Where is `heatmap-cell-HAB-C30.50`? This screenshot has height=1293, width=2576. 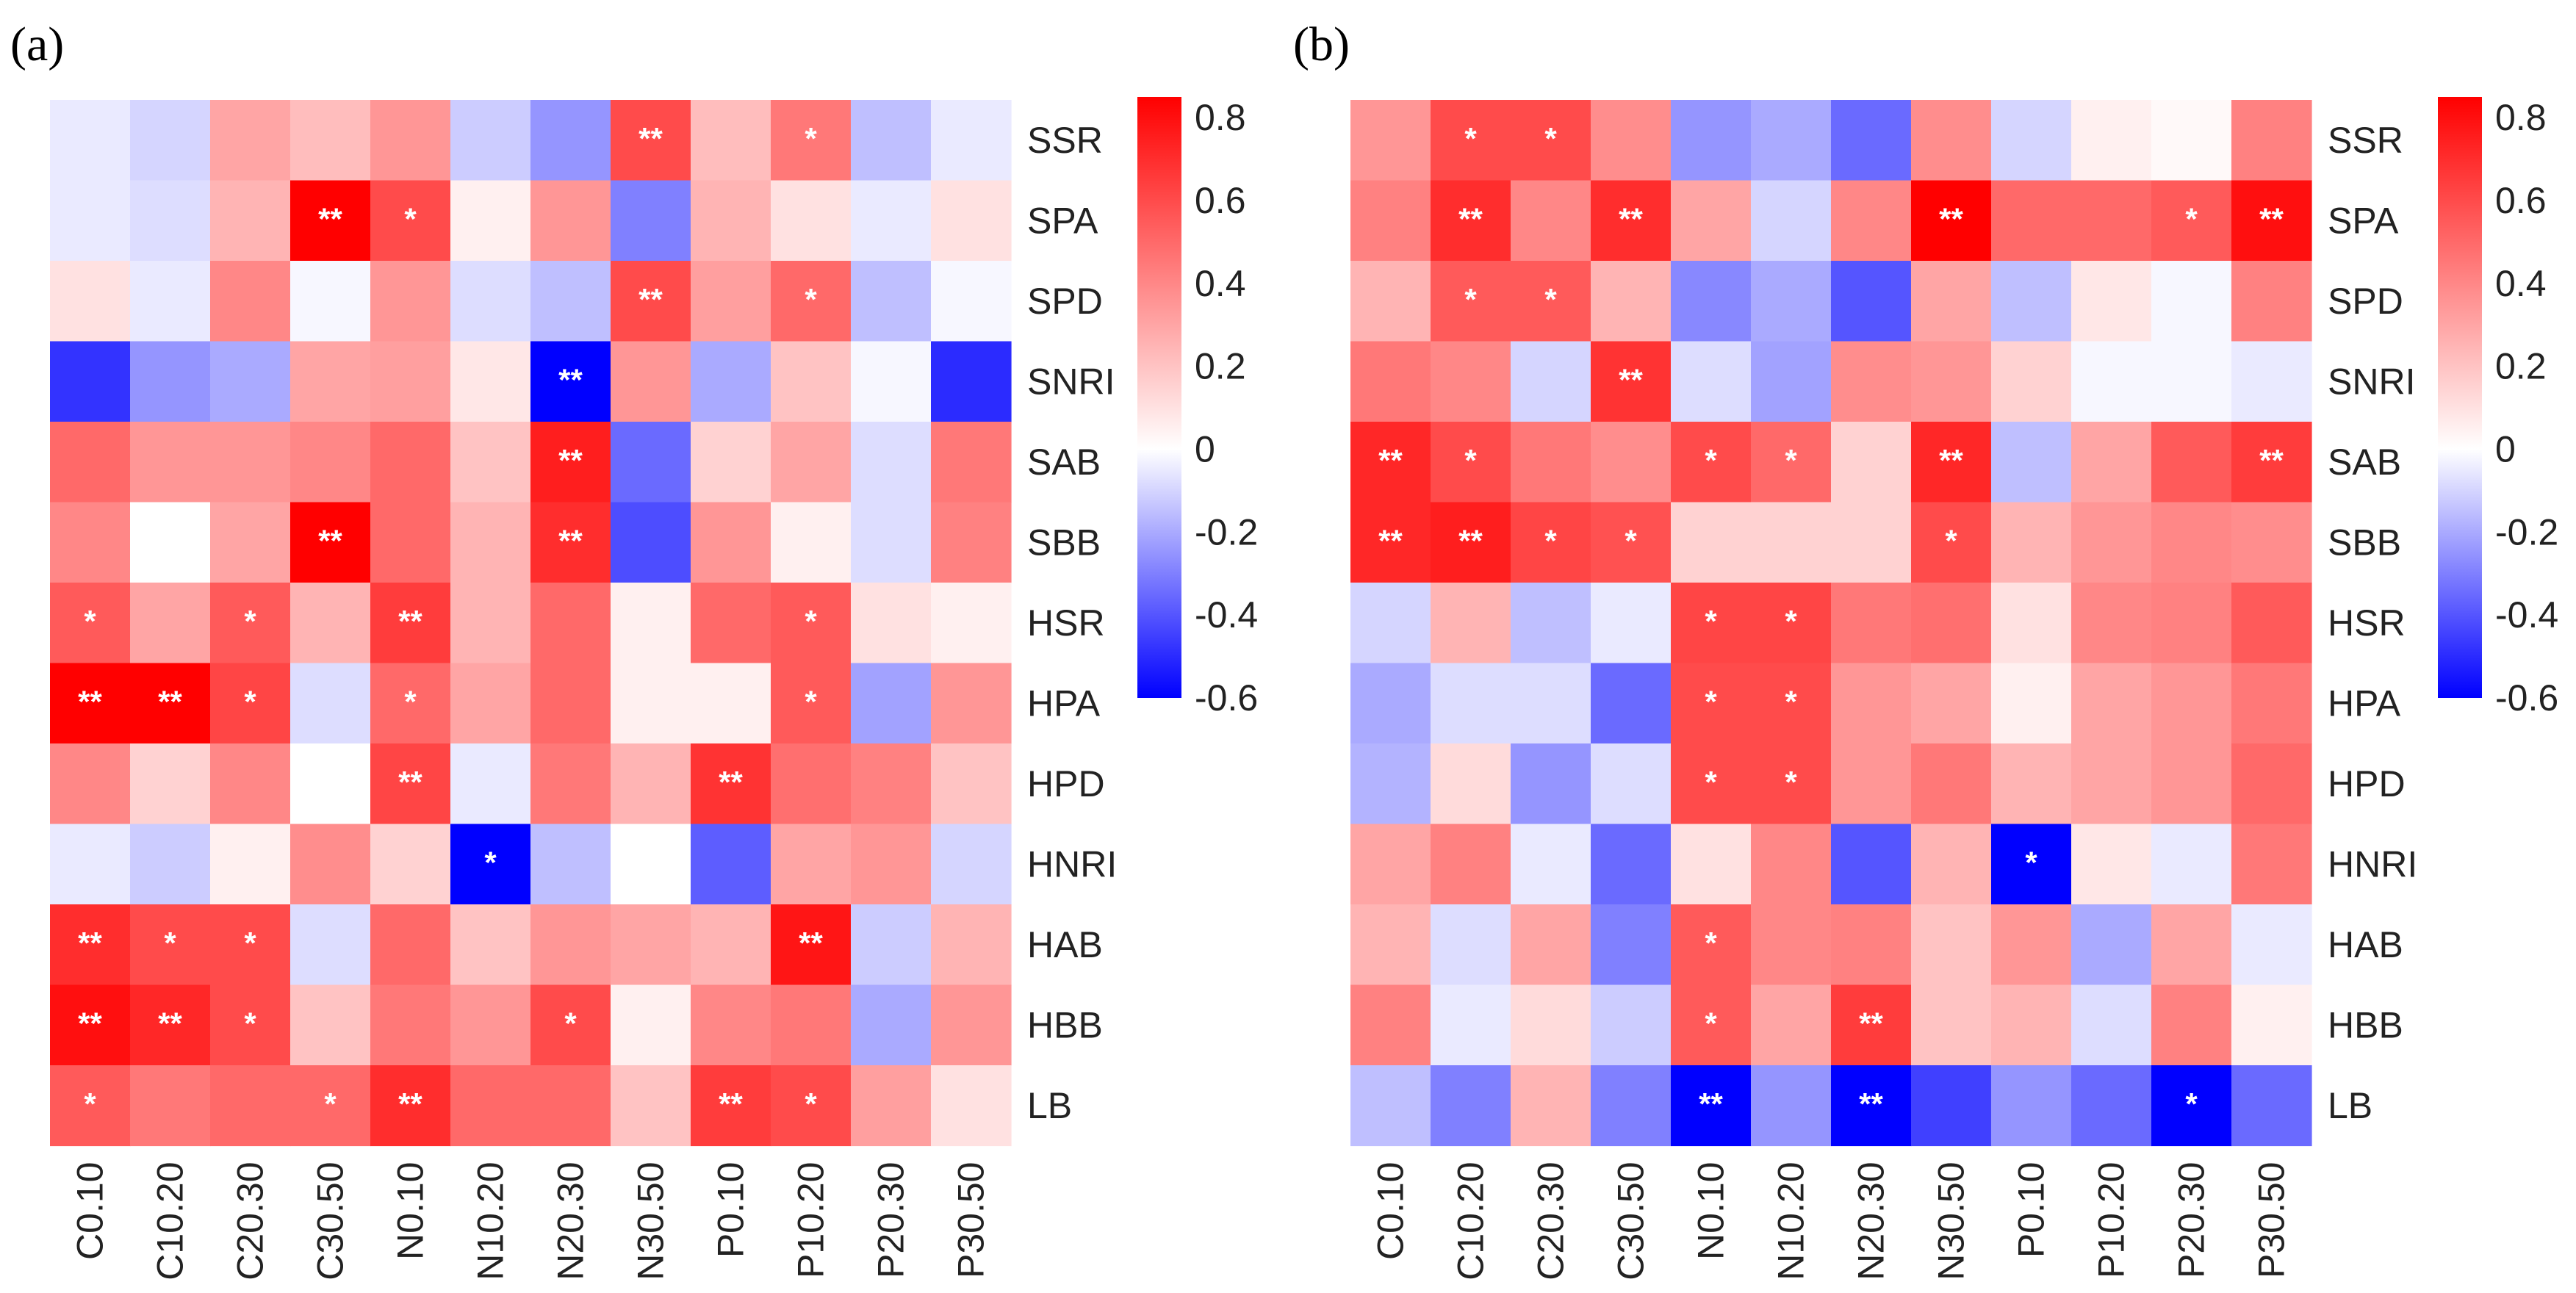 heatmap-cell-HAB-C30.50 is located at coordinates (1631, 945).